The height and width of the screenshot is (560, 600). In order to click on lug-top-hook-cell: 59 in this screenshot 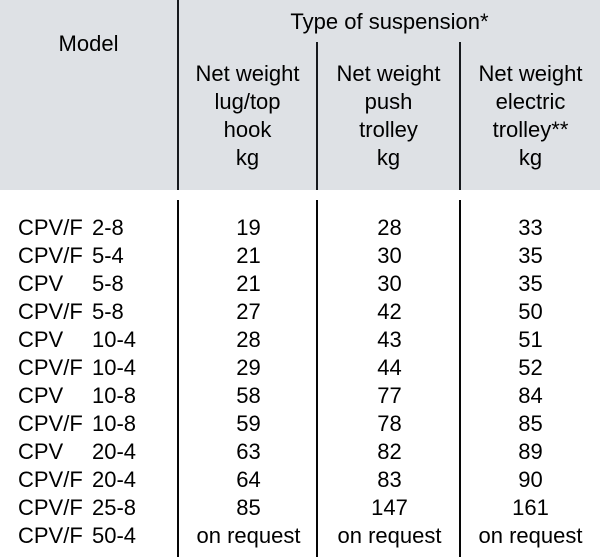, I will do `click(248, 423)`.